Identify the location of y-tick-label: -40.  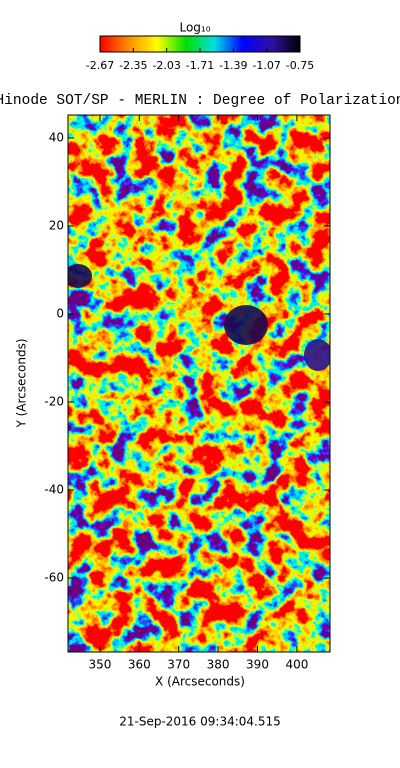
(54, 490).